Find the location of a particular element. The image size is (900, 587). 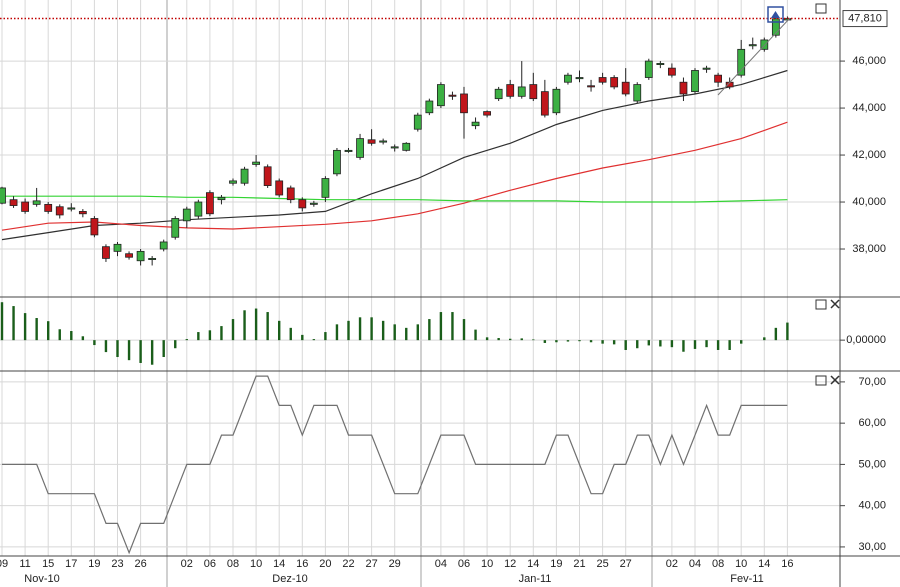

y-tick-label: 44,000 is located at coordinates (869, 108).